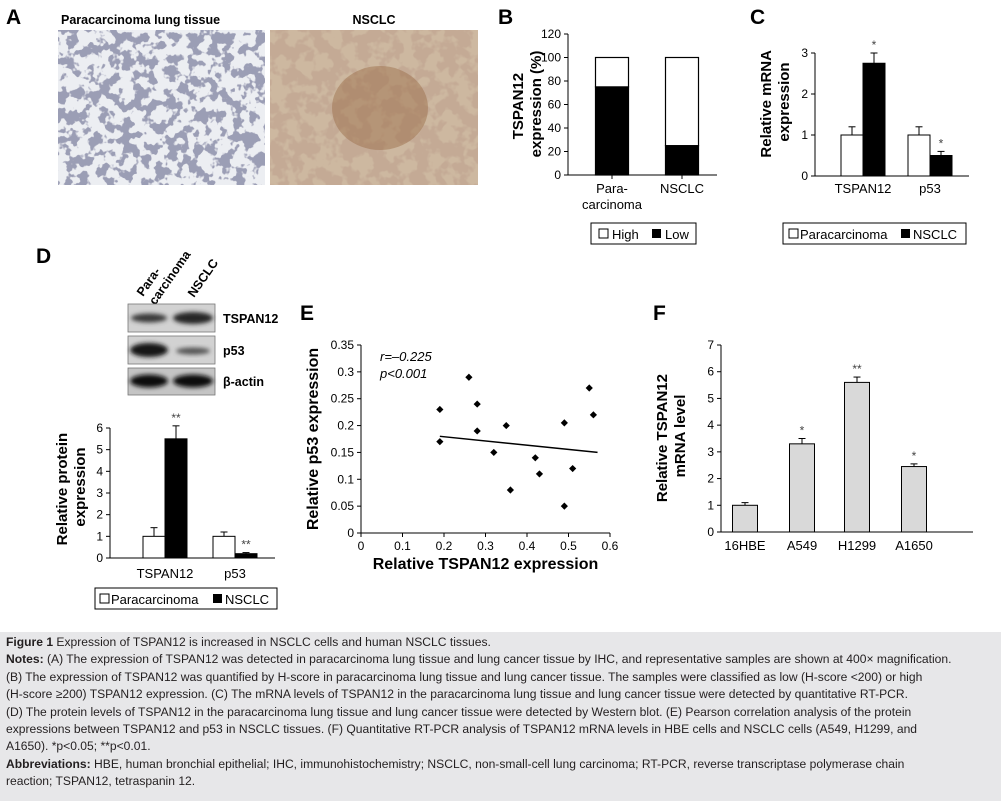 The image size is (1001, 801). I want to click on ihc-paracarcinoma-stain, so click(161, 107).